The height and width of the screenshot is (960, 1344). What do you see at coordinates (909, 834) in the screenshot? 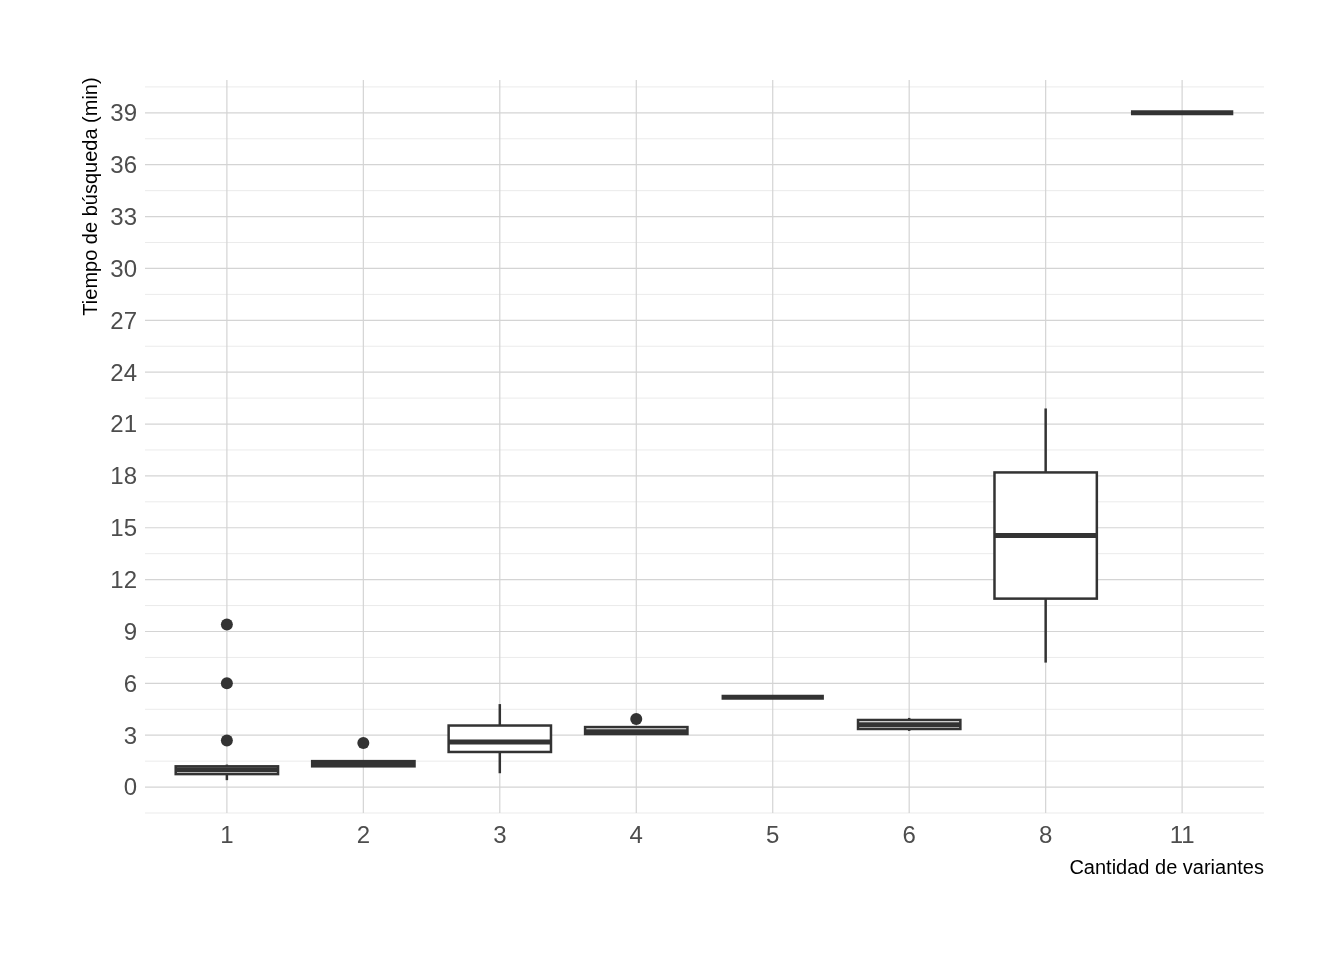
I see `x-tick-label: 6` at bounding box center [909, 834].